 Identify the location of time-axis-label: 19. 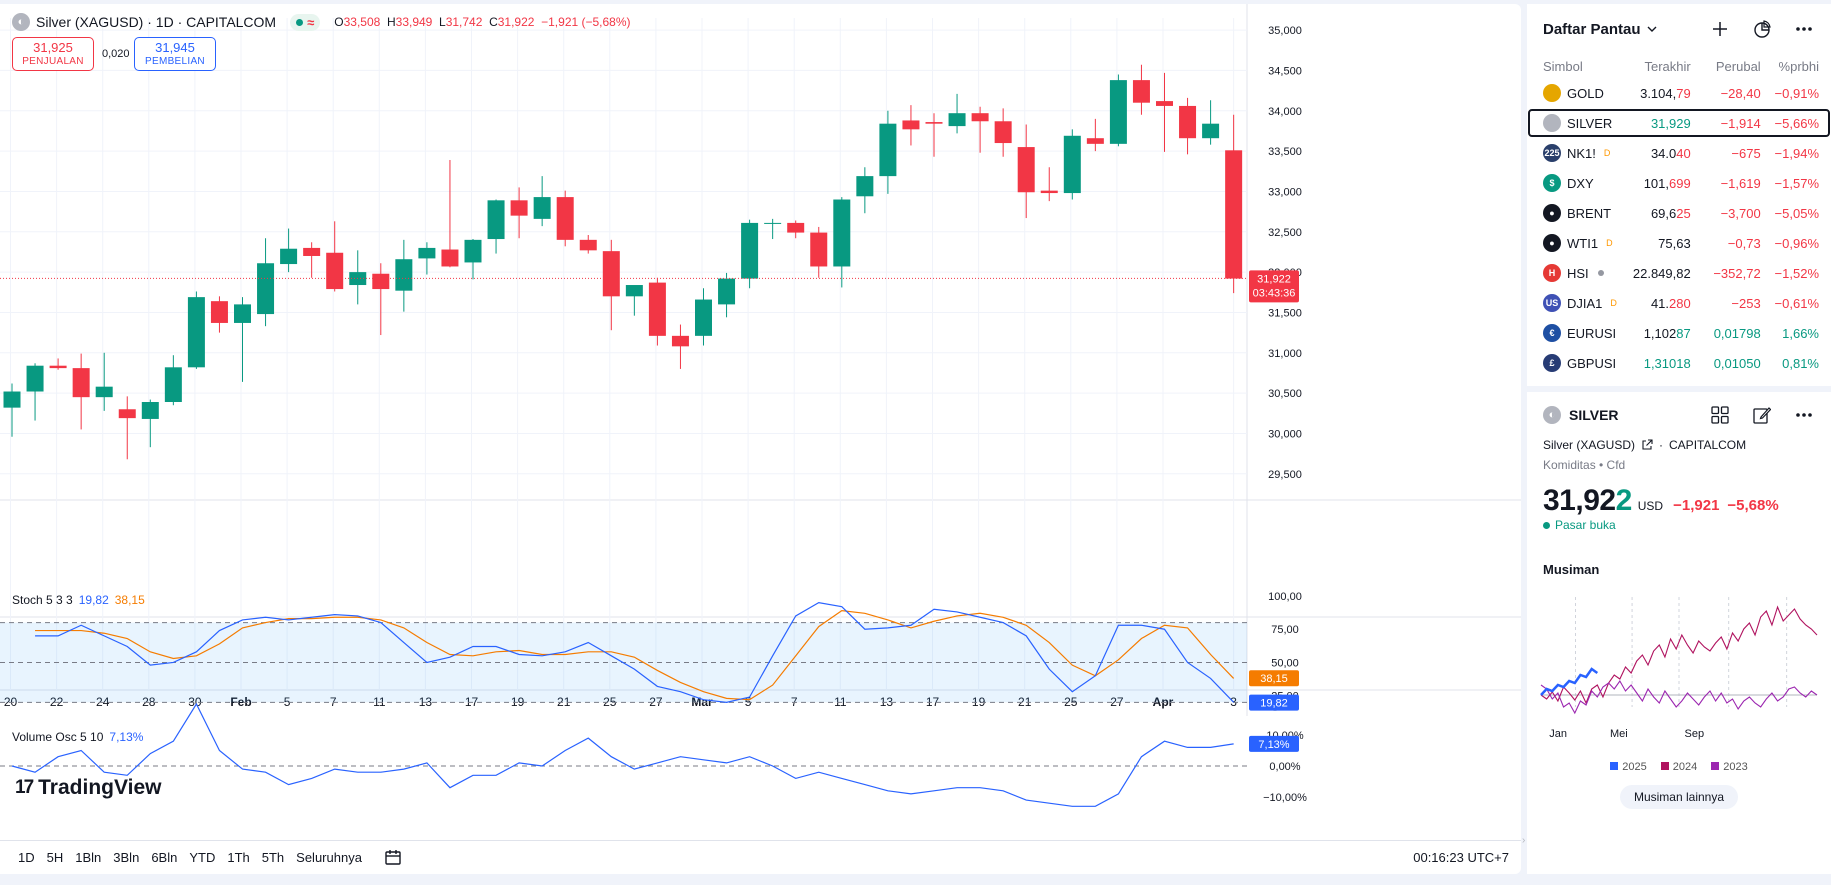
(979, 702).